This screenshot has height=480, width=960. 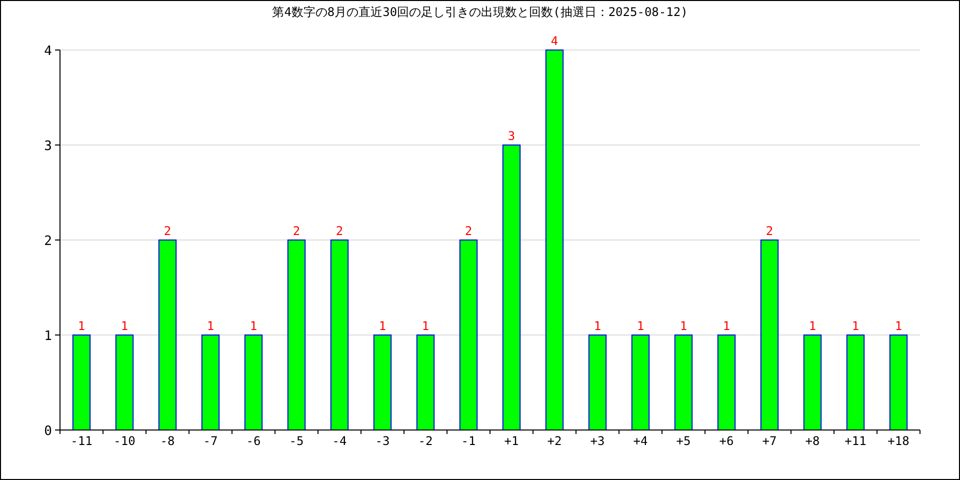 I want to click on x-tick-label: -2, so click(x=425, y=441).